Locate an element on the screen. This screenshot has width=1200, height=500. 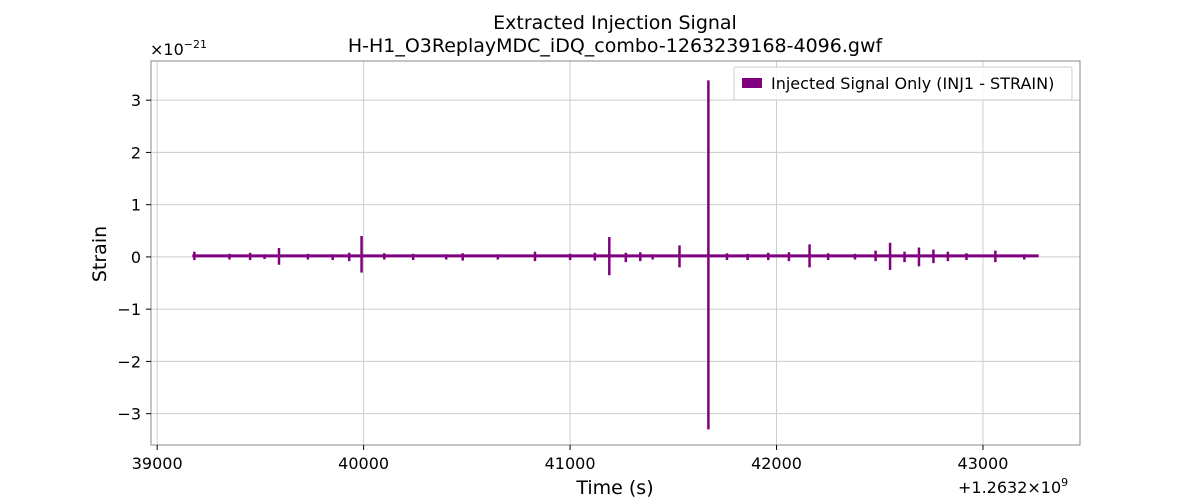
y-tick-label: −1 is located at coordinates (129, 309).